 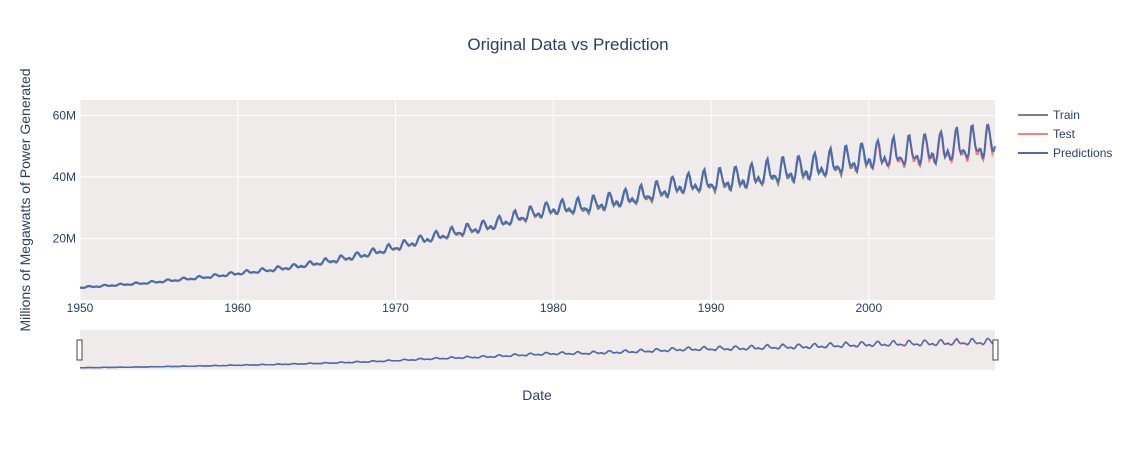 I want to click on y-tick-label: 60M, so click(x=64, y=115).